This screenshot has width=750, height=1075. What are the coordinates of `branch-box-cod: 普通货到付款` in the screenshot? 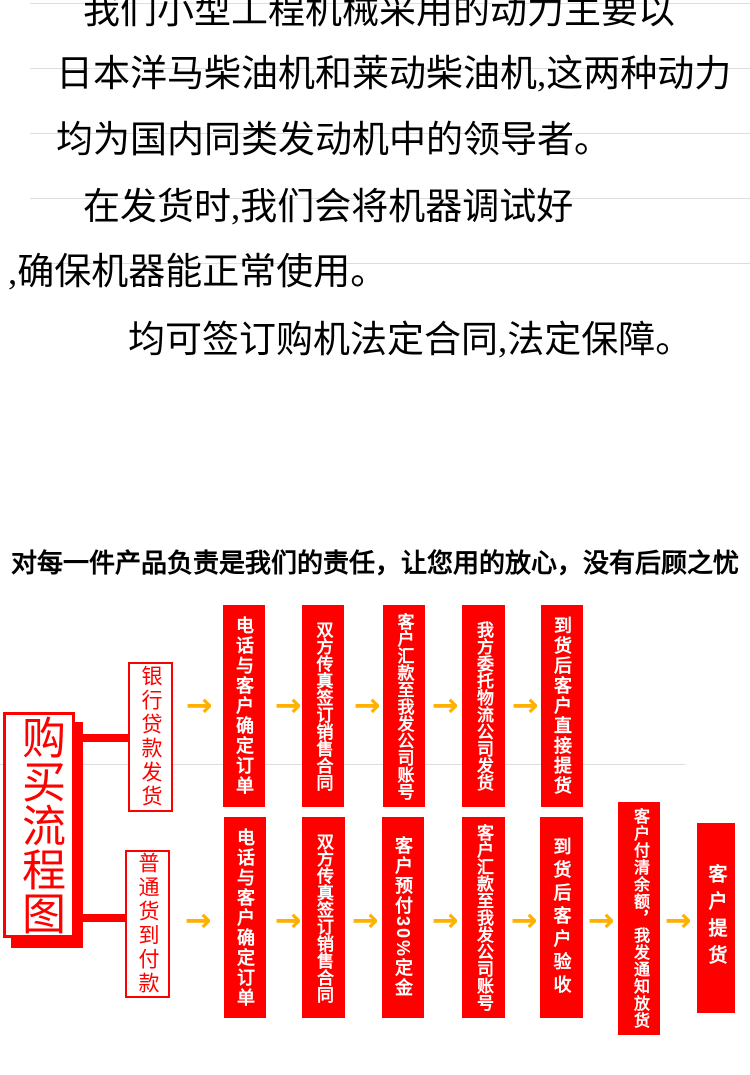 It's located at (147, 924).